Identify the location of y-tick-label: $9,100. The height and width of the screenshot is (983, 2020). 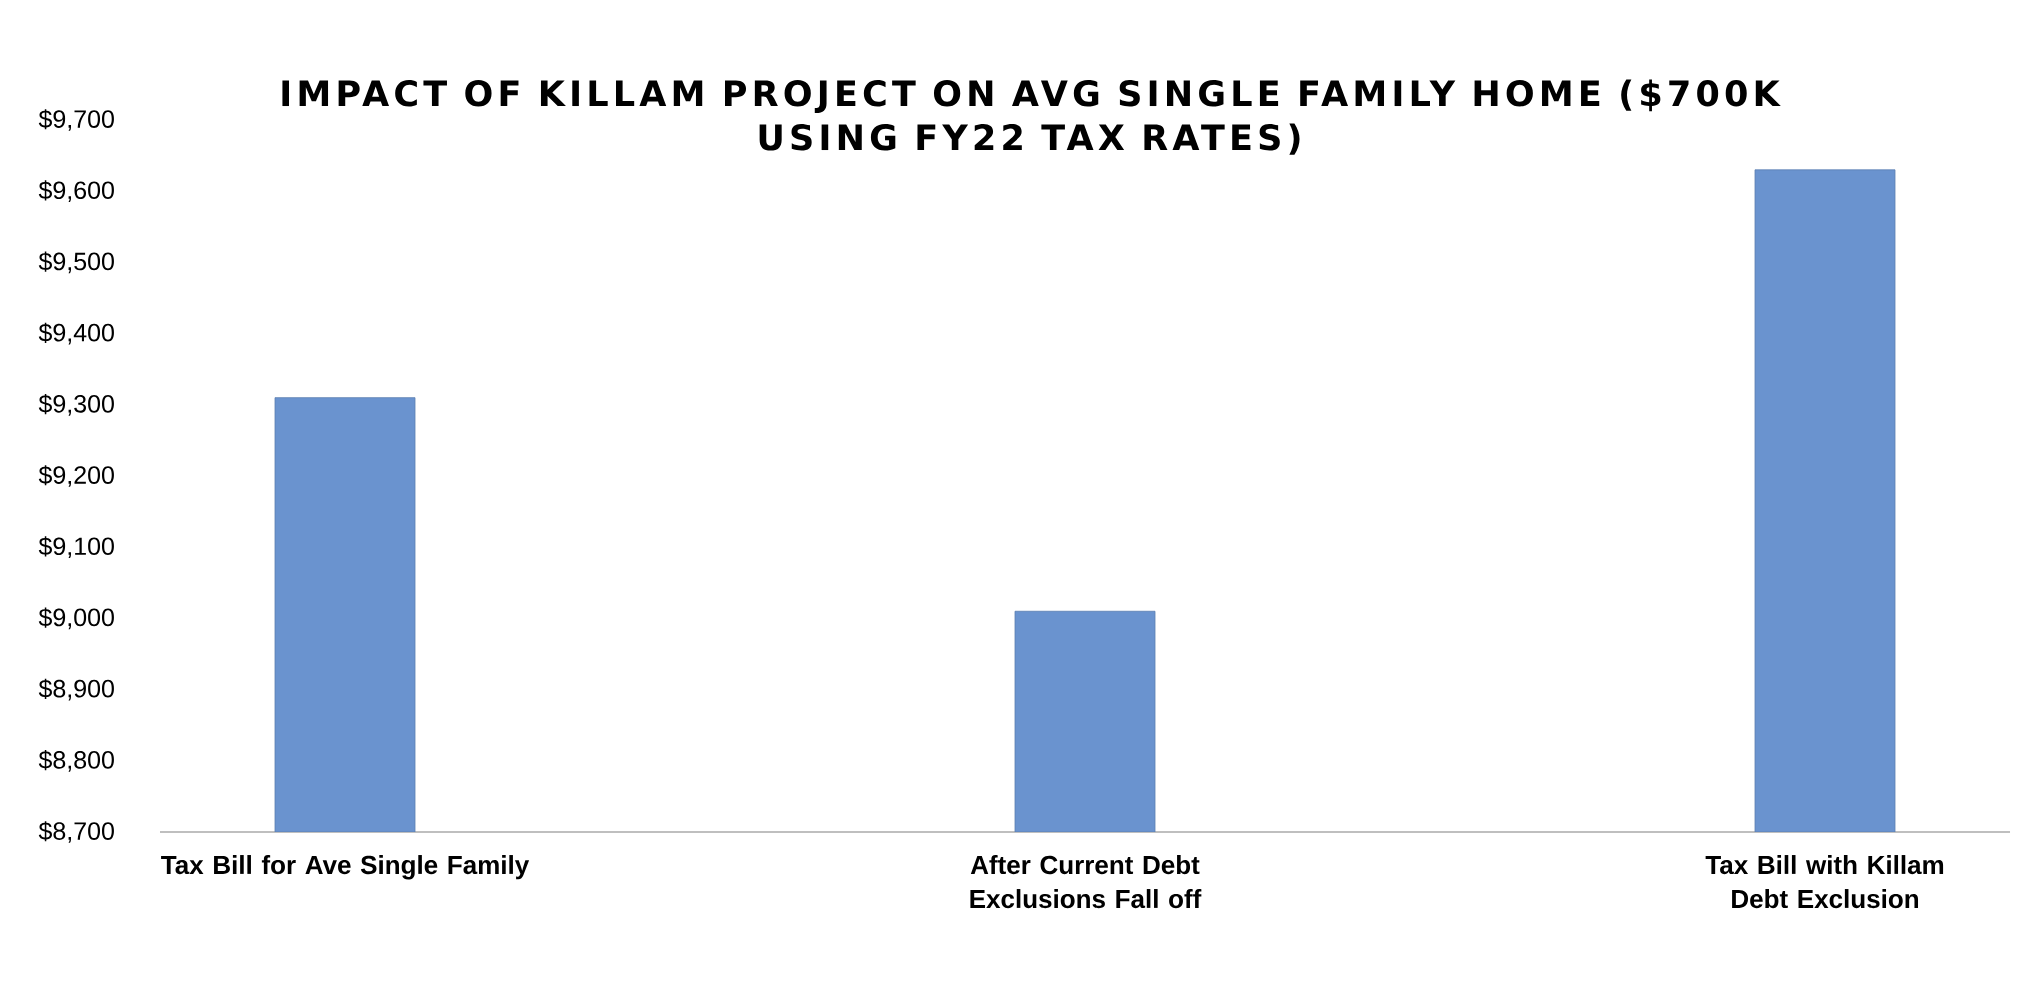
(76, 547).